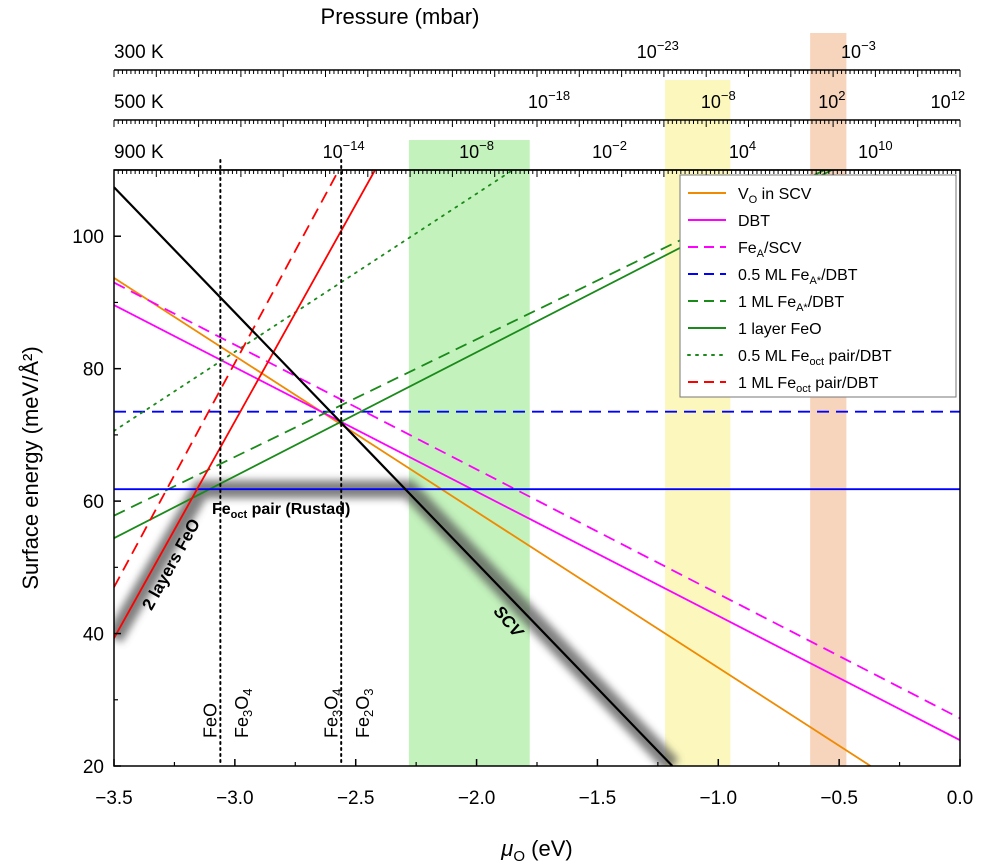  I want to click on phase-boundary-labels: FeO Fe3O4 Fe3O4 Fe2O3, so click(288, 714).